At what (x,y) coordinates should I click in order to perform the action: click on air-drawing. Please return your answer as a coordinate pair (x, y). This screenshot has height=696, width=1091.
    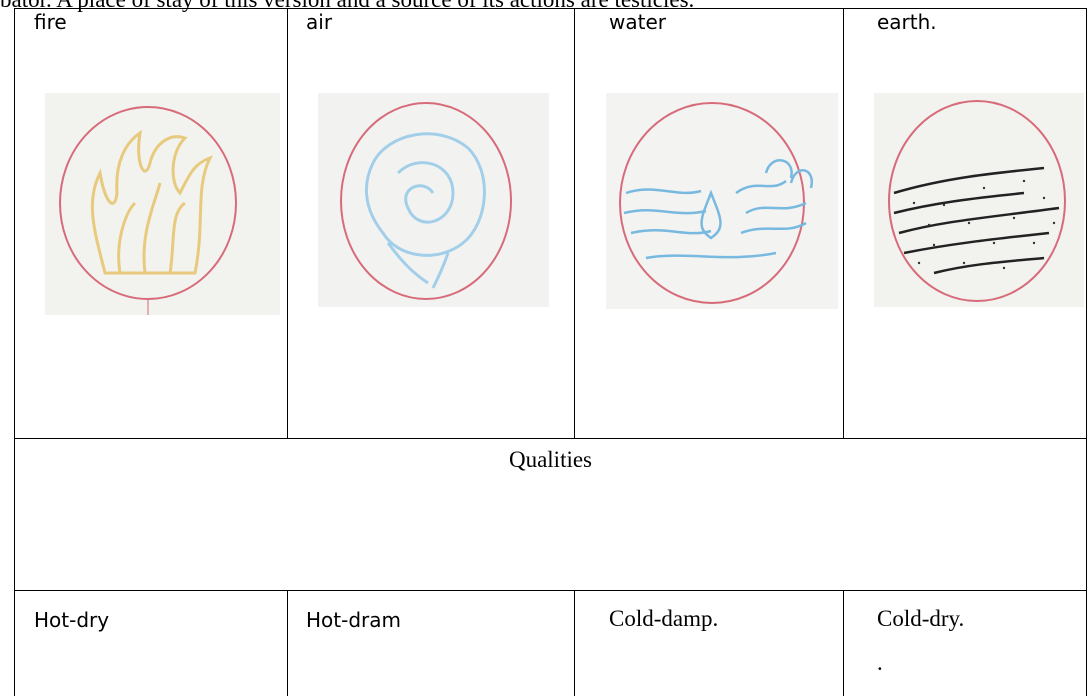
    Looking at the image, I should click on (433, 200).